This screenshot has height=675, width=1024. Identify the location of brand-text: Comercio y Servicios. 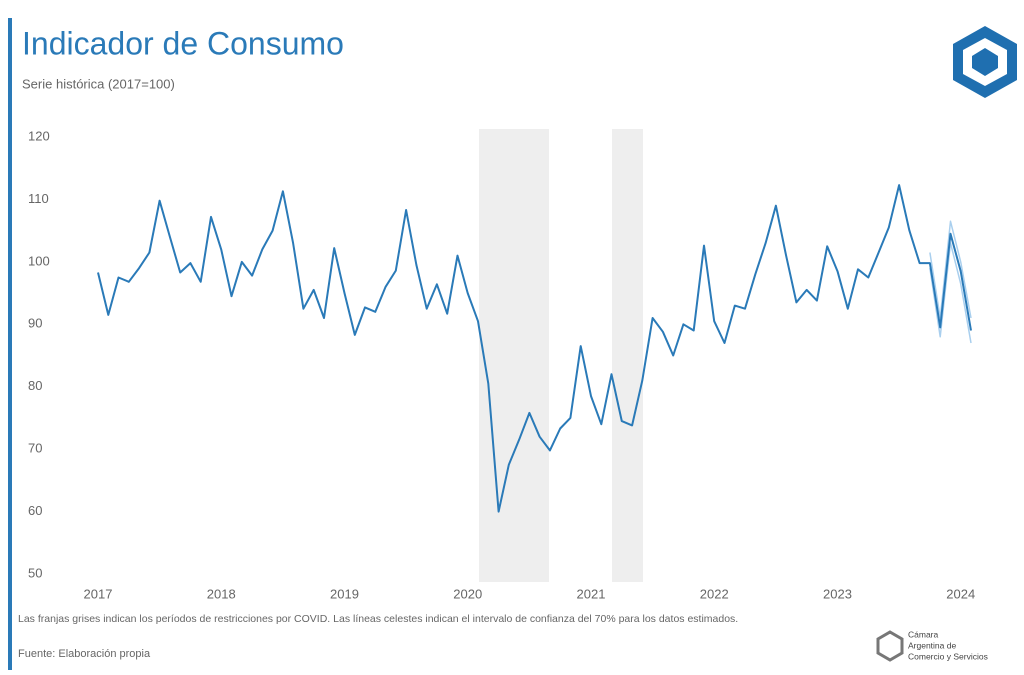
(948, 656).